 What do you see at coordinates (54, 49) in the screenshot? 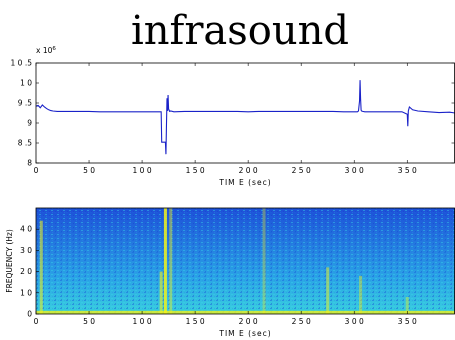
I see `y-exponent-power: 6` at bounding box center [54, 49].